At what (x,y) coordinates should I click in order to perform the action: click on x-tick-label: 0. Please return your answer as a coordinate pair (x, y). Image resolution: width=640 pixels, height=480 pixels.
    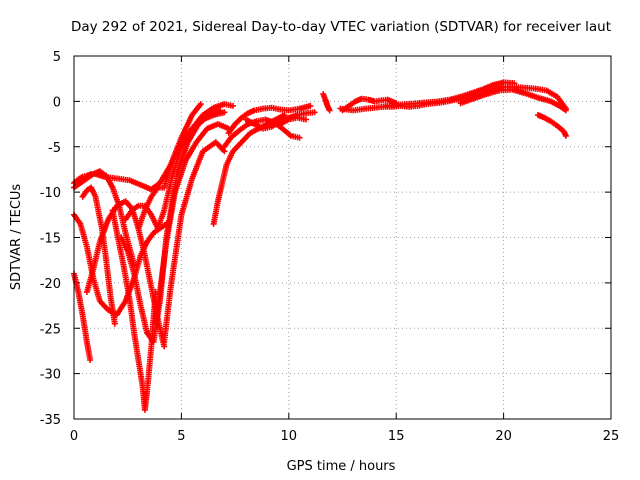
    Looking at the image, I should click on (74, 436).